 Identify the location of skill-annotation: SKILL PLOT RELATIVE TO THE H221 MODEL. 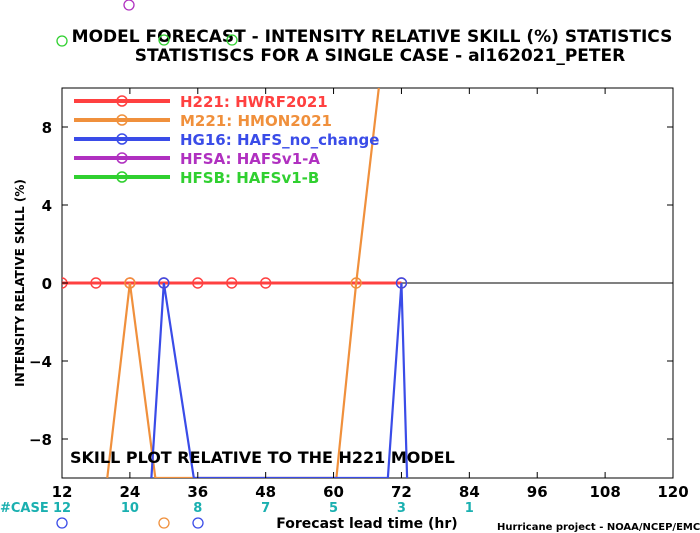
(262, 457).